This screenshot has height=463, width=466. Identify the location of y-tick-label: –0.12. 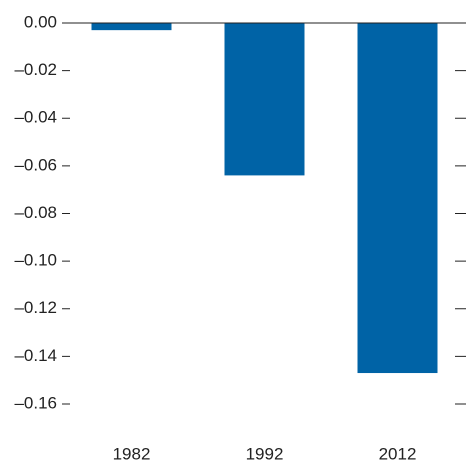
(35, 307).